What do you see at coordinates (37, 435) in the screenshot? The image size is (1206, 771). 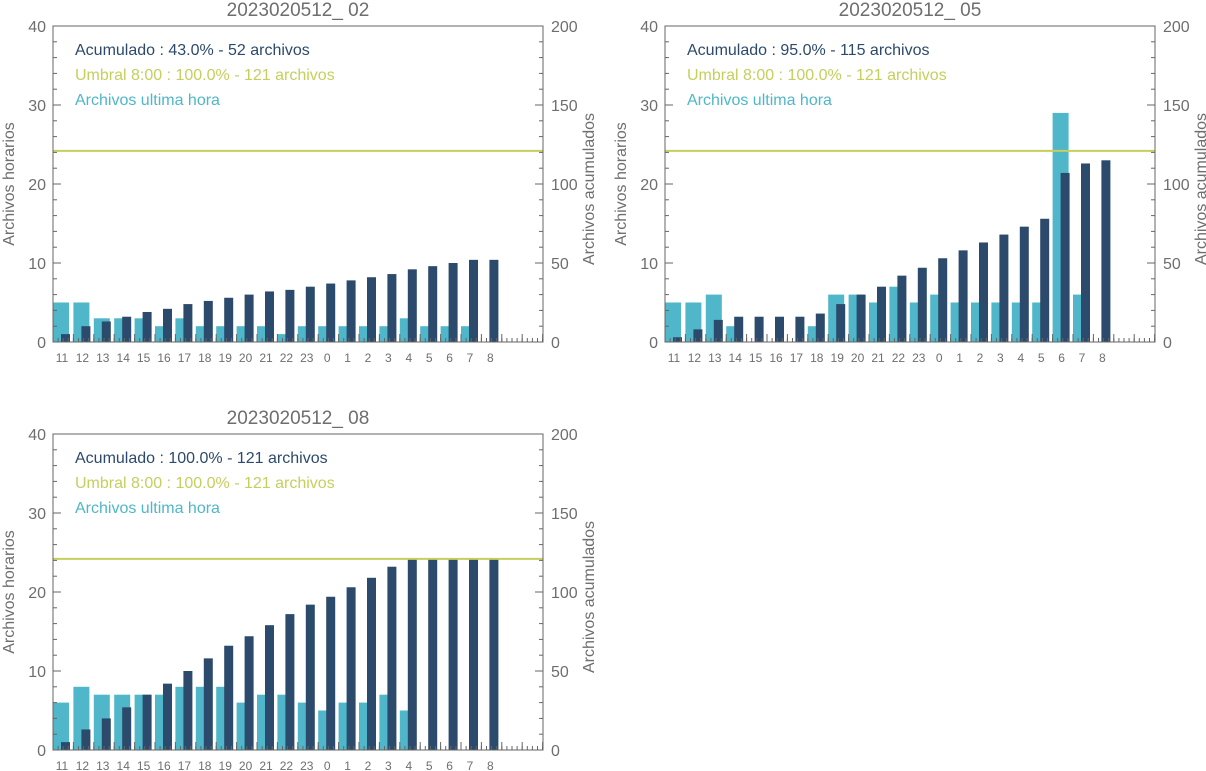 I see `left-tick-label: 40` at bounding box center [37, 435].